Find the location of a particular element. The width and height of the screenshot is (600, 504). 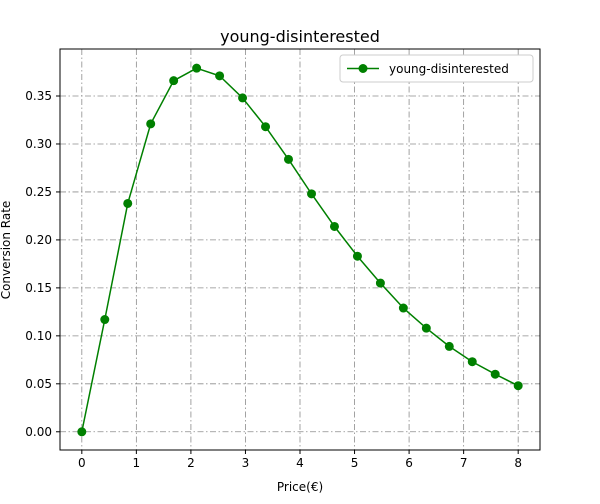

legend-label: young-disinterested is located at coordinates (449, 69).